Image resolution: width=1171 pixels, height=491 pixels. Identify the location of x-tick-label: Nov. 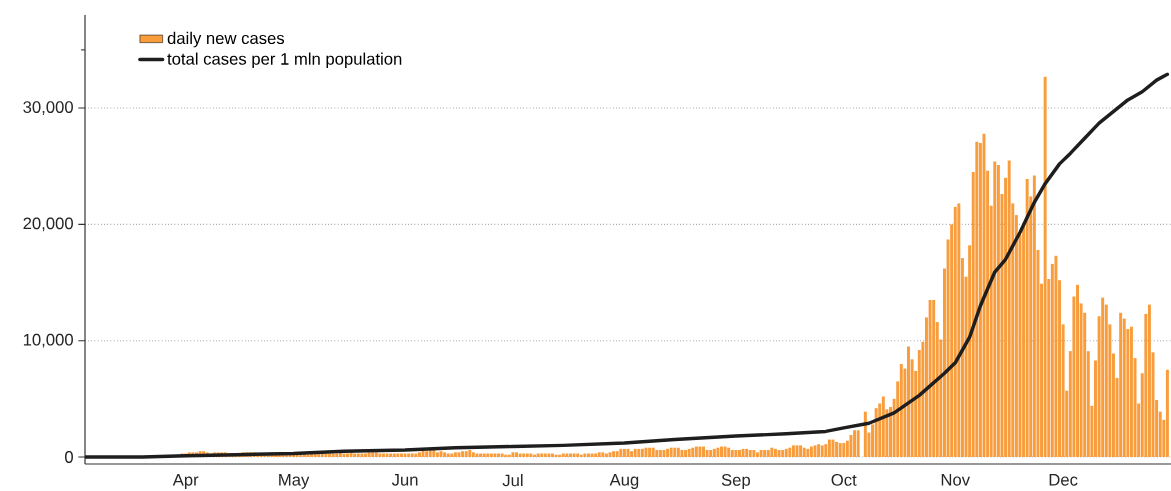
(955, 480).